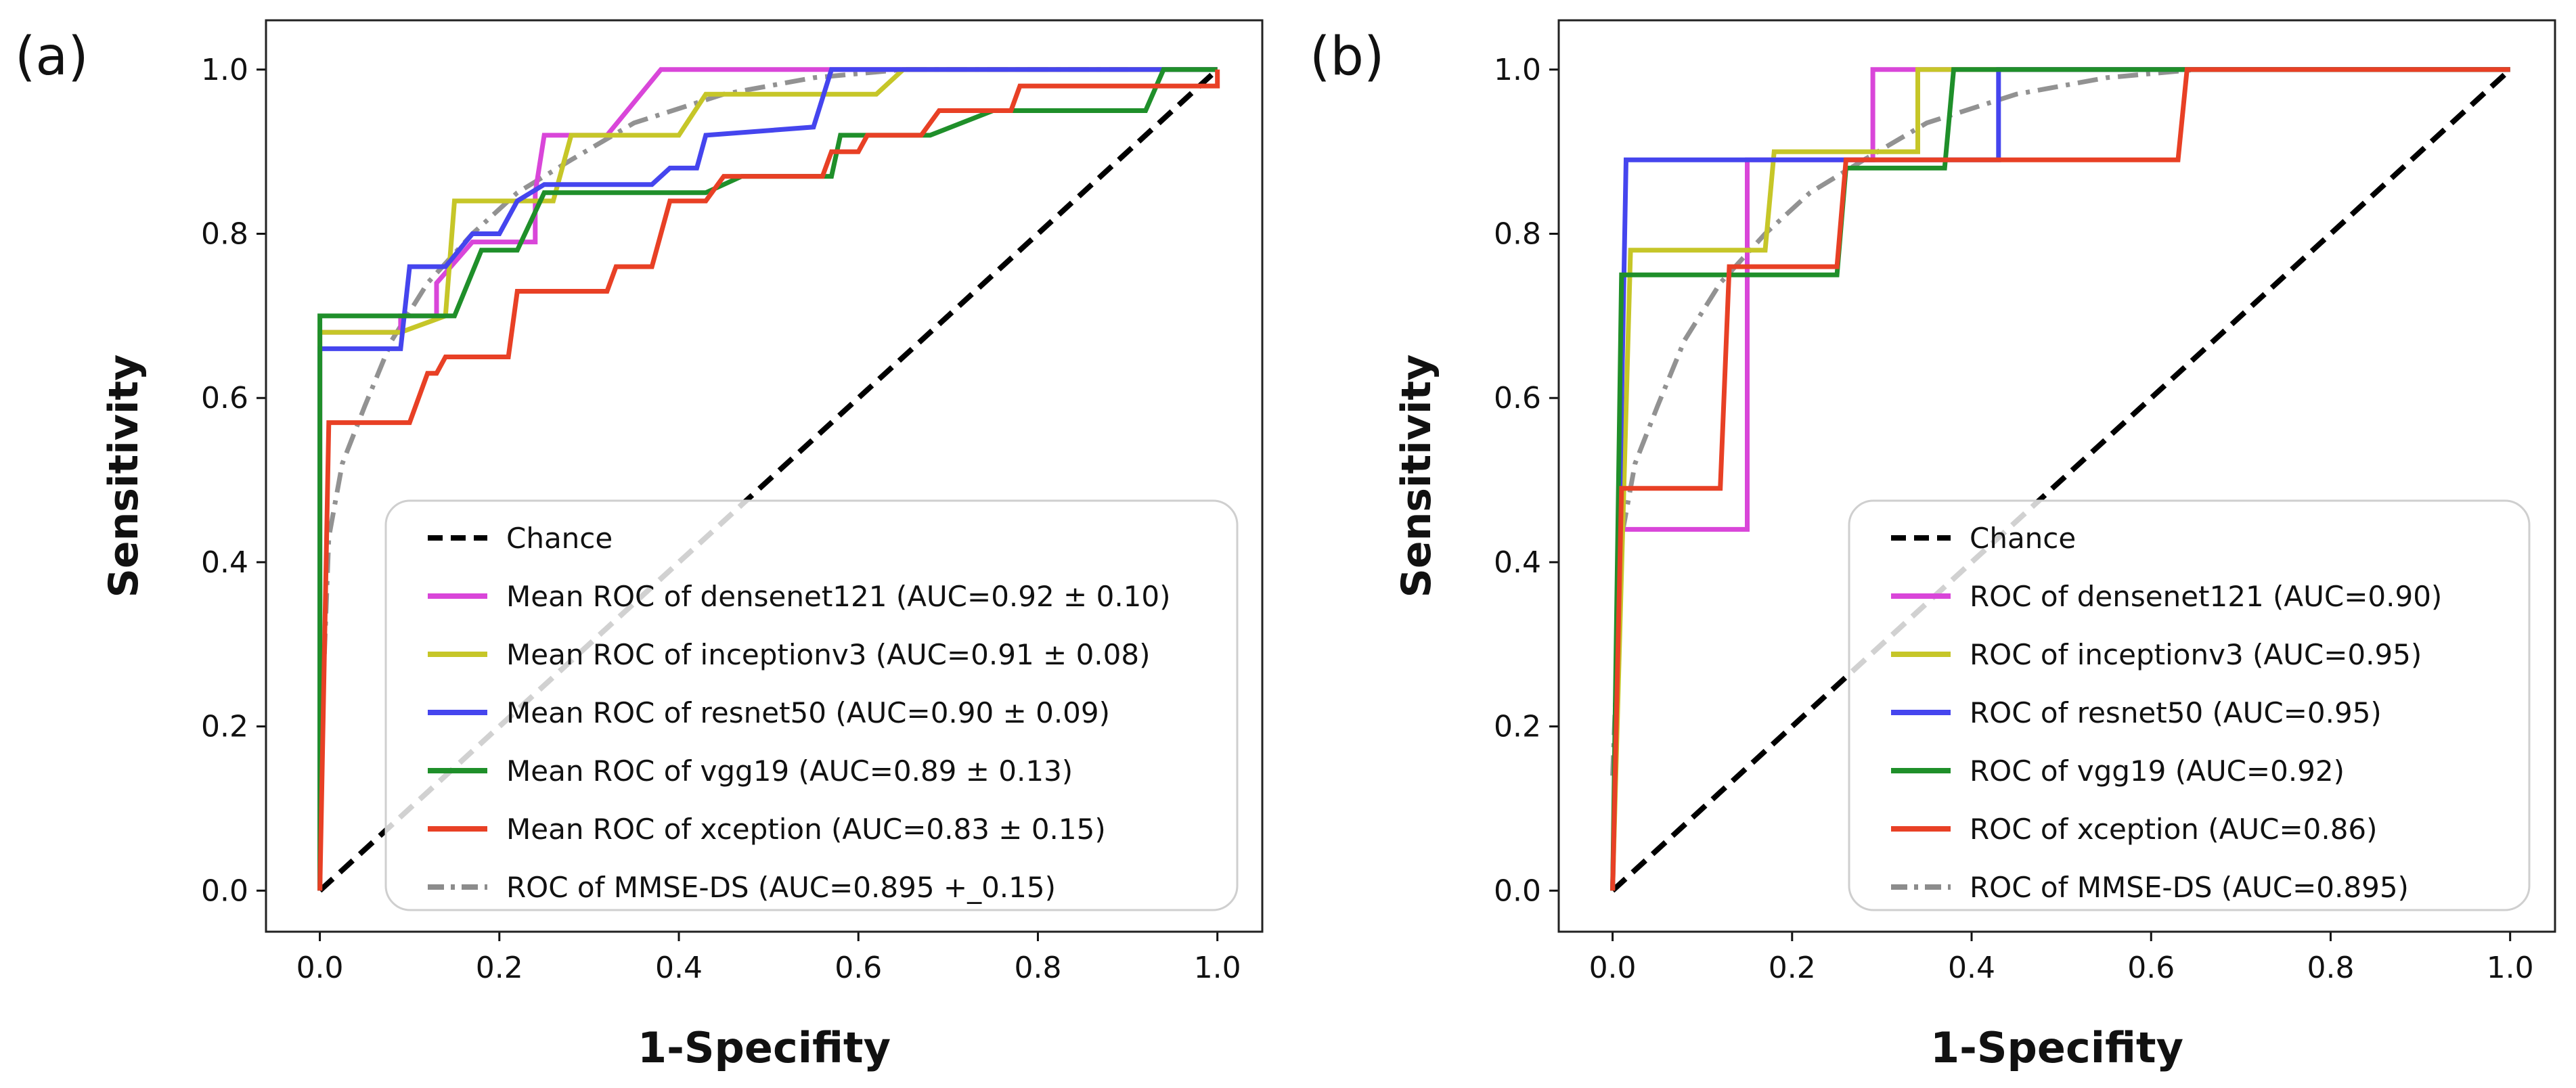  I want to click on legend-entry: ROC of xception (AUC=0.86), so click(2174, 829).